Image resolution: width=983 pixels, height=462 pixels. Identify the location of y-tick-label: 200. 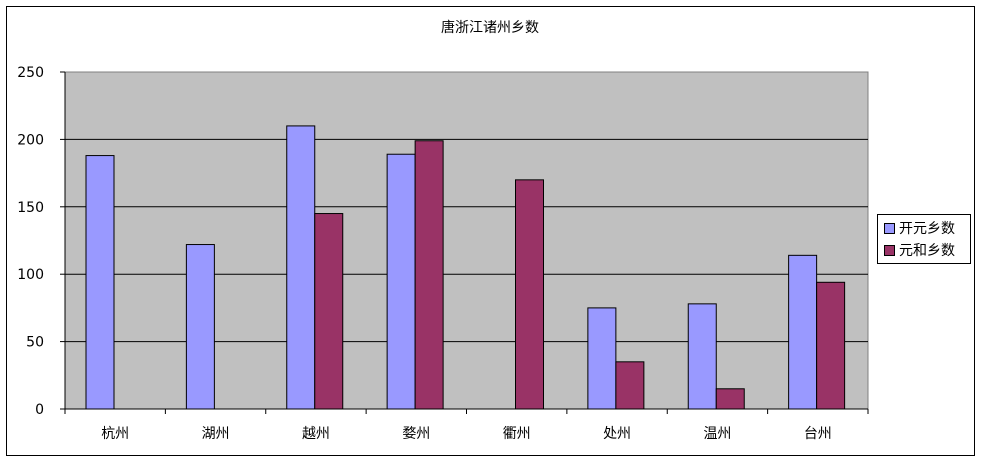
(30, 140).